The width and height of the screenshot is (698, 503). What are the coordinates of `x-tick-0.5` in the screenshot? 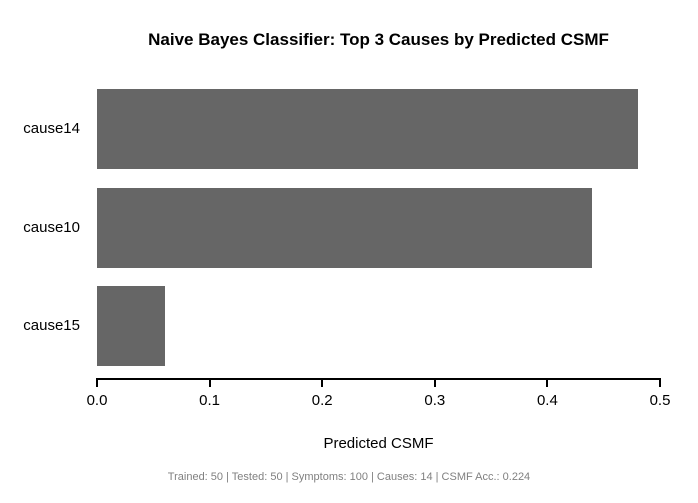 It's located at (660, 383).